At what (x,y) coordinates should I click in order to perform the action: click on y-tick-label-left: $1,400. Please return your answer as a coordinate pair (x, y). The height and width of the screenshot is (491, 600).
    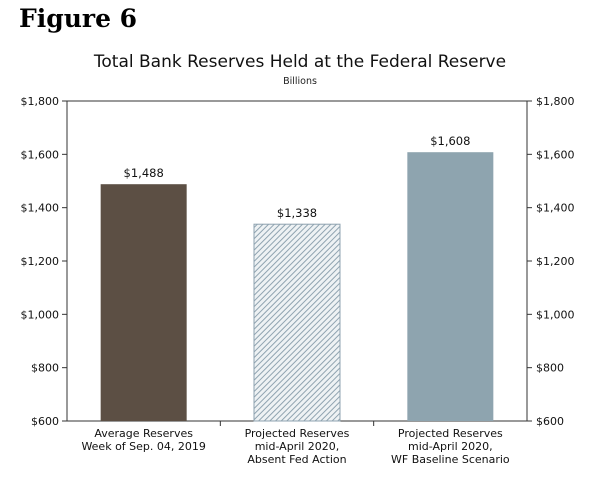
    Looking at the image, I should click on (40, 208).